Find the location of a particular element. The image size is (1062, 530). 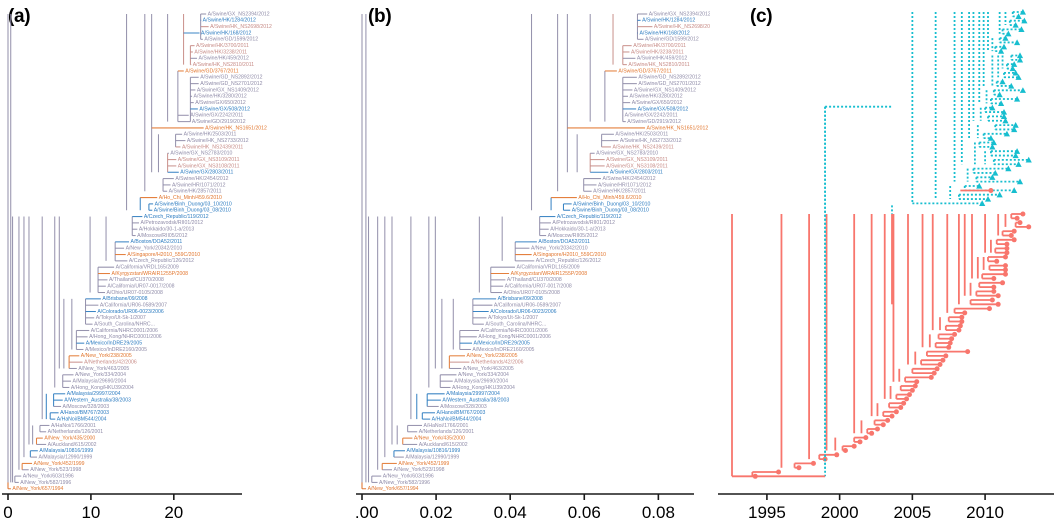

tip-label: A/Swine/HR/1071/2012 is located at coordinates (625, 185).